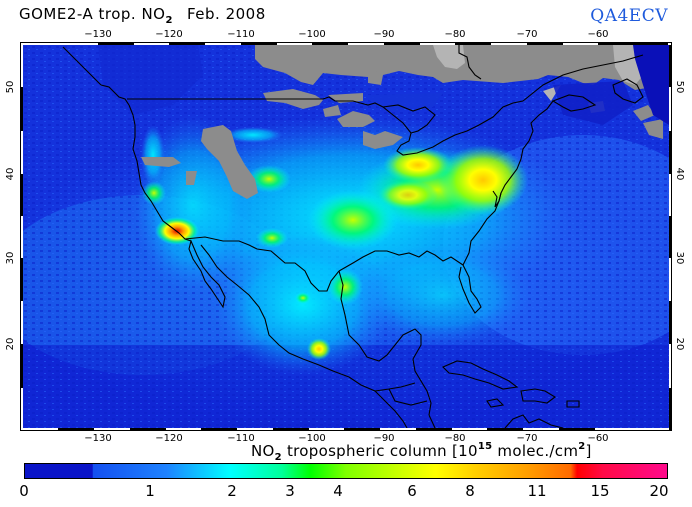  I want to click on top-longitude-label: −130, so click(98, 34).